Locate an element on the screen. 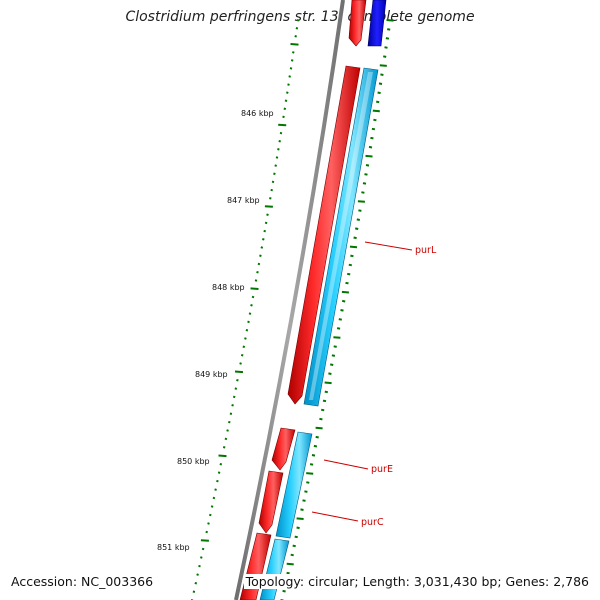 The image size is (600, 600). gene-label-leader is located at coordinates (346, 464).